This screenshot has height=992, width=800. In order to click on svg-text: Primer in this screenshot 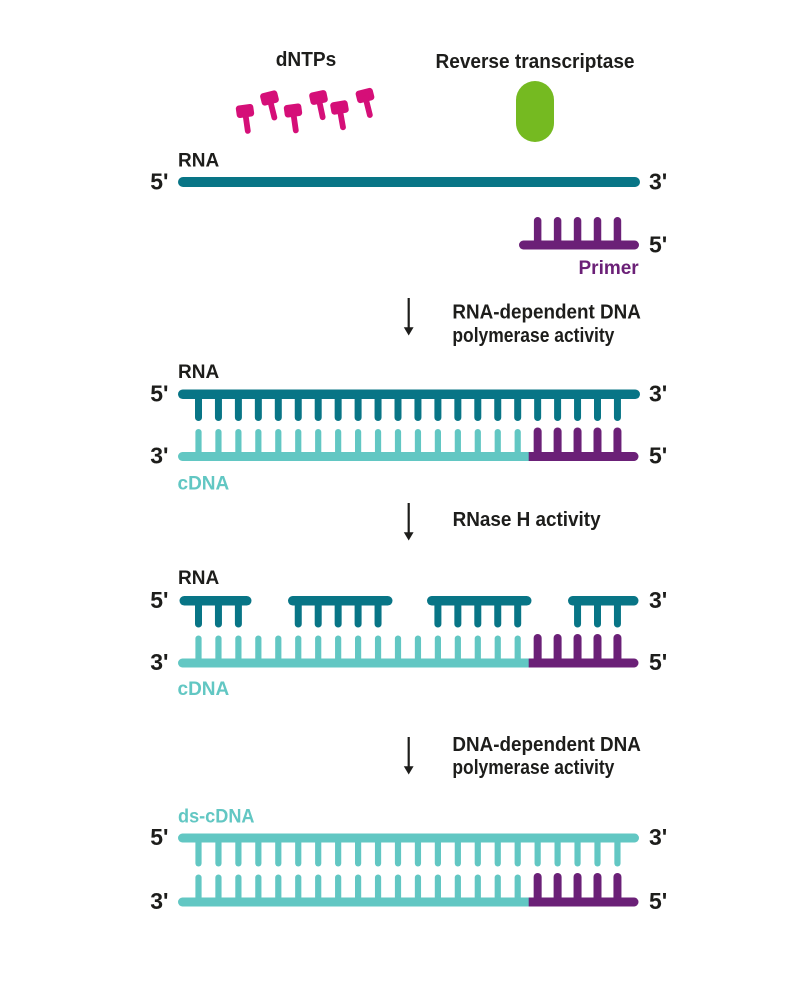, I will do `click(609, 268)`.